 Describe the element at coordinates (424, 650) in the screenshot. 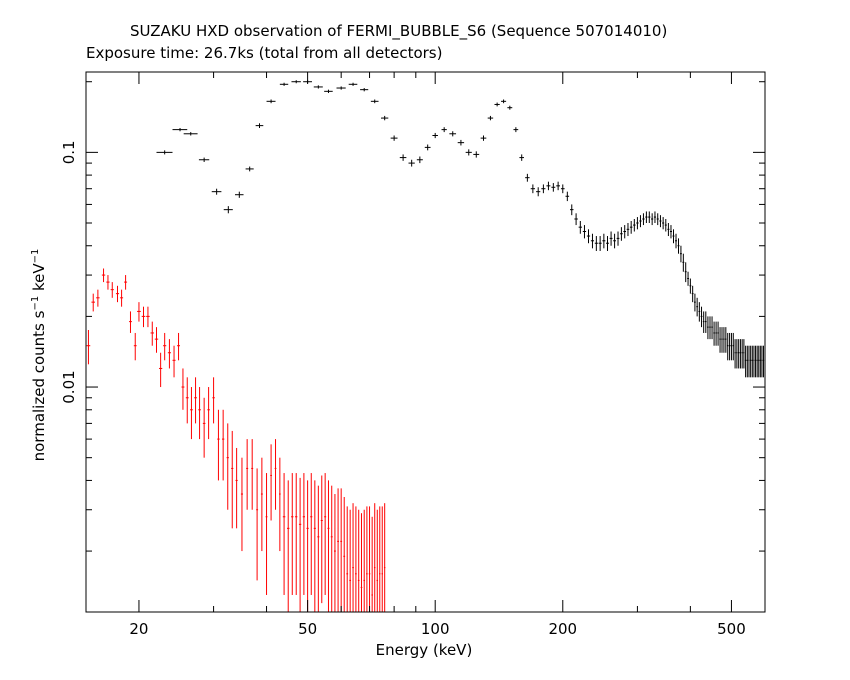

I see `x-axis-label: Energy (keV)` at that location.